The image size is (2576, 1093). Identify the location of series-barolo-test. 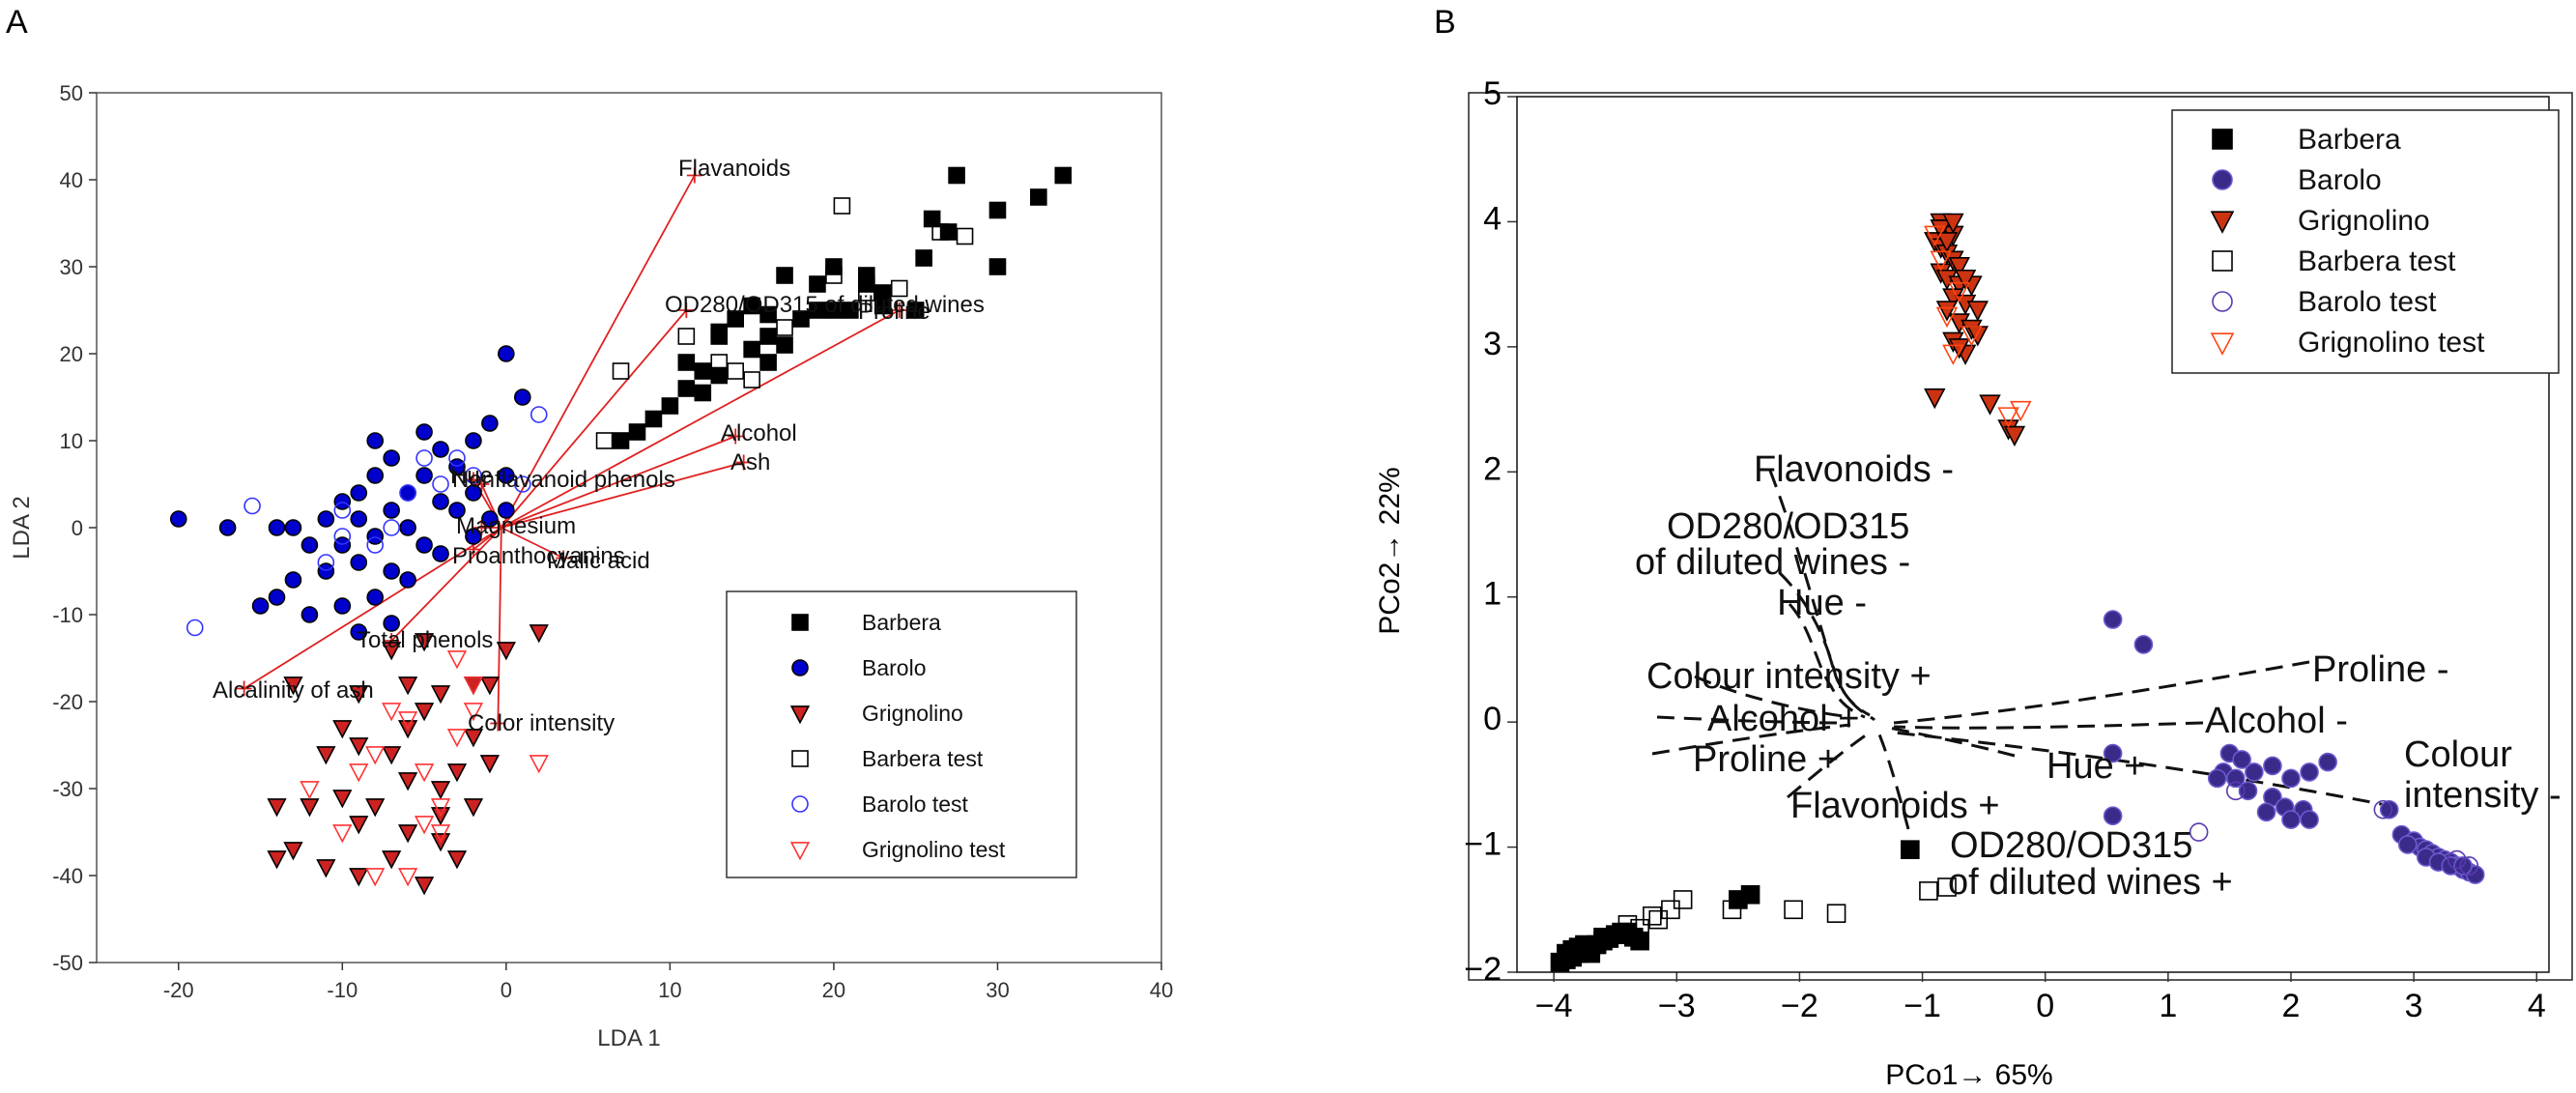
(367, 521).